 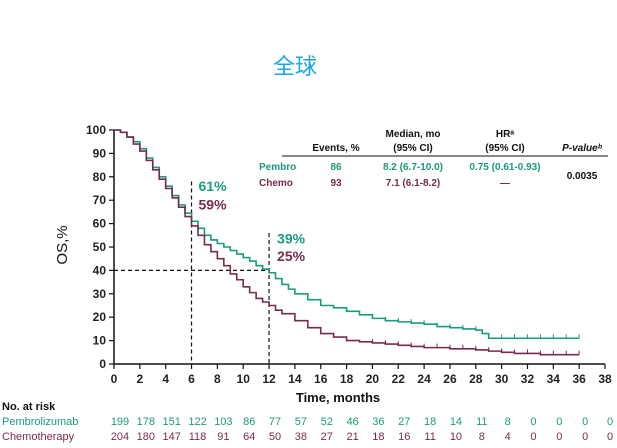 I want to click on row-chemo-arm: Chemo, so click(x=276, y=183).